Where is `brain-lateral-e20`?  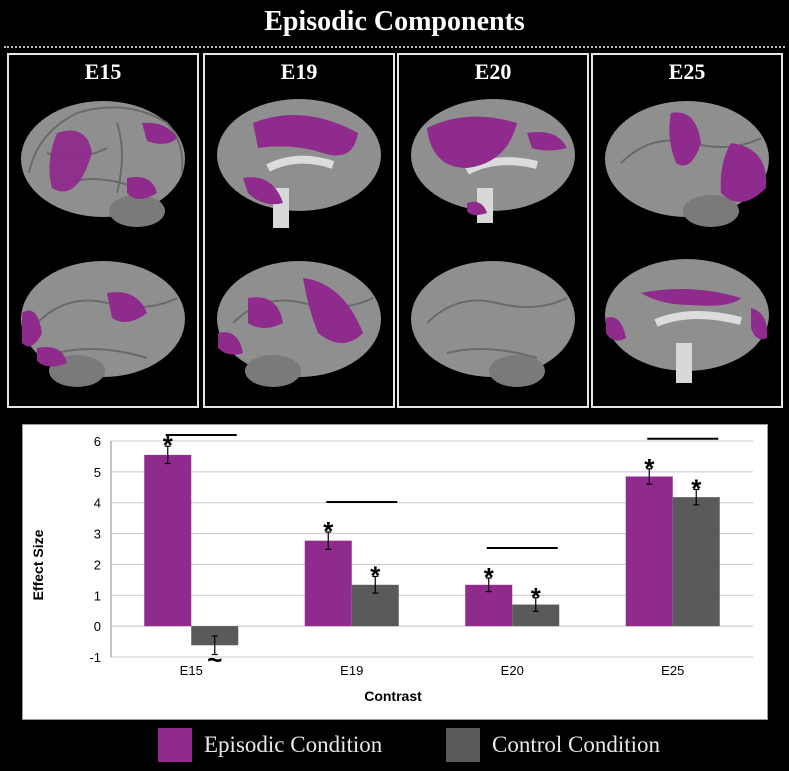 brain-lateral-e20 is located at coordinates (493, 324).